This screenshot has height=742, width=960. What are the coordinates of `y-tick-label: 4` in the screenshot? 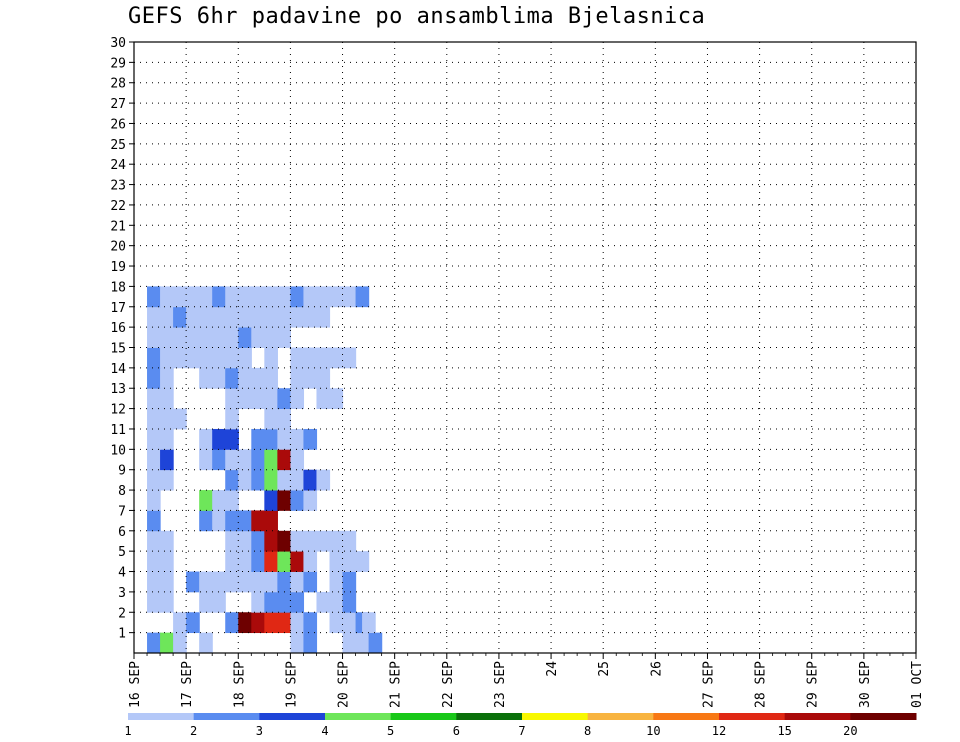 It's located at (122, 573).